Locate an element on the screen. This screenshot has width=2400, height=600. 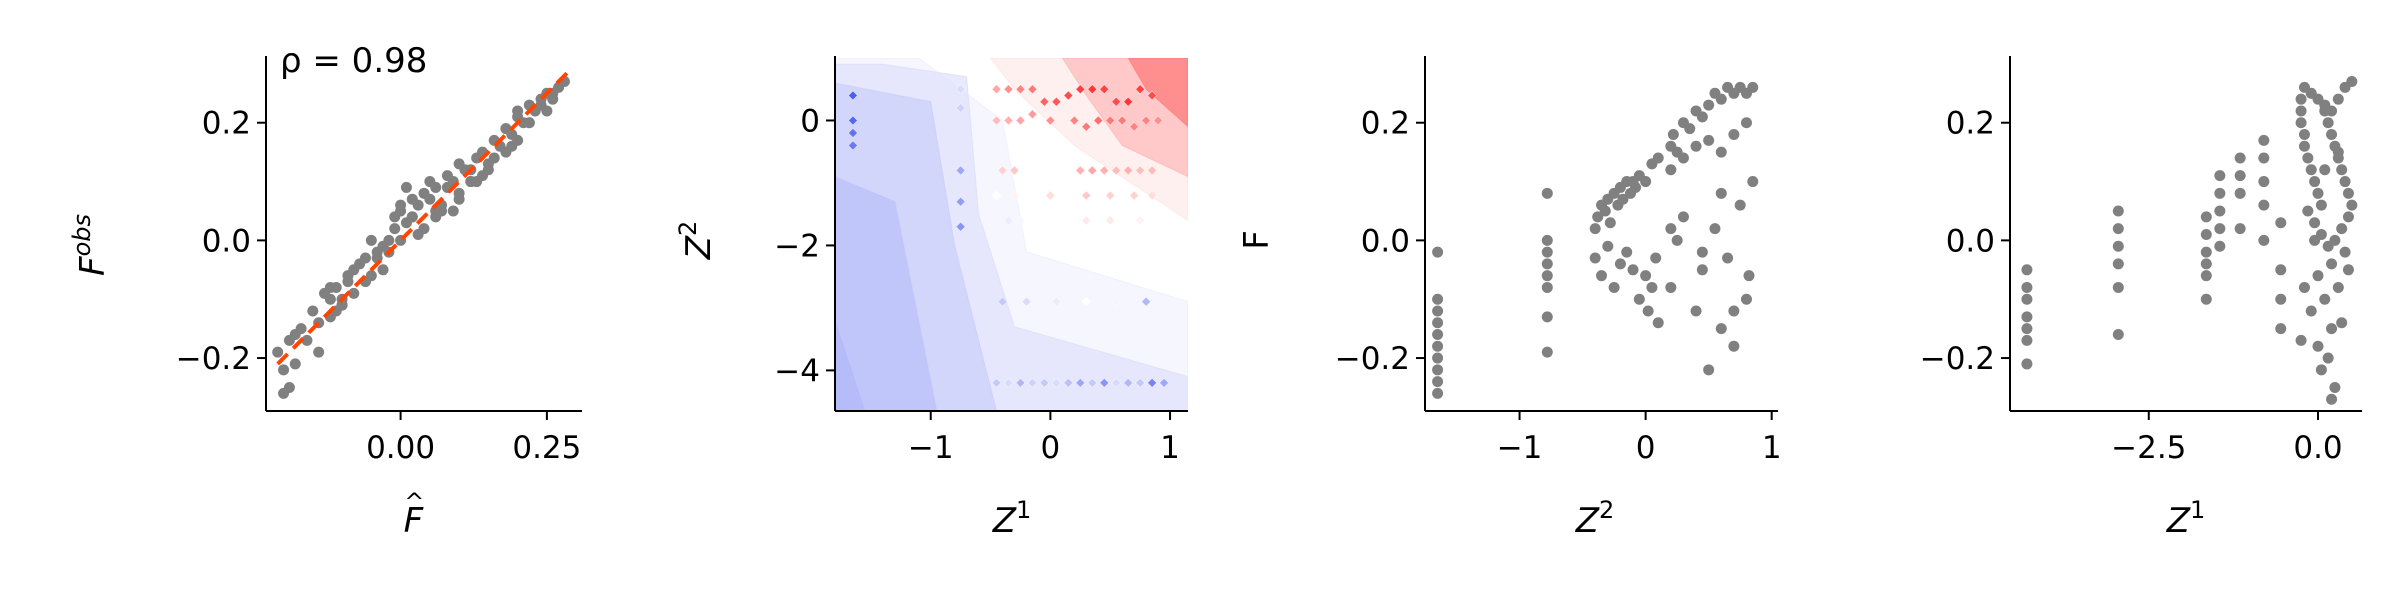
fit-y-tick-label: 0.2 is located at coordinates (226, 124).